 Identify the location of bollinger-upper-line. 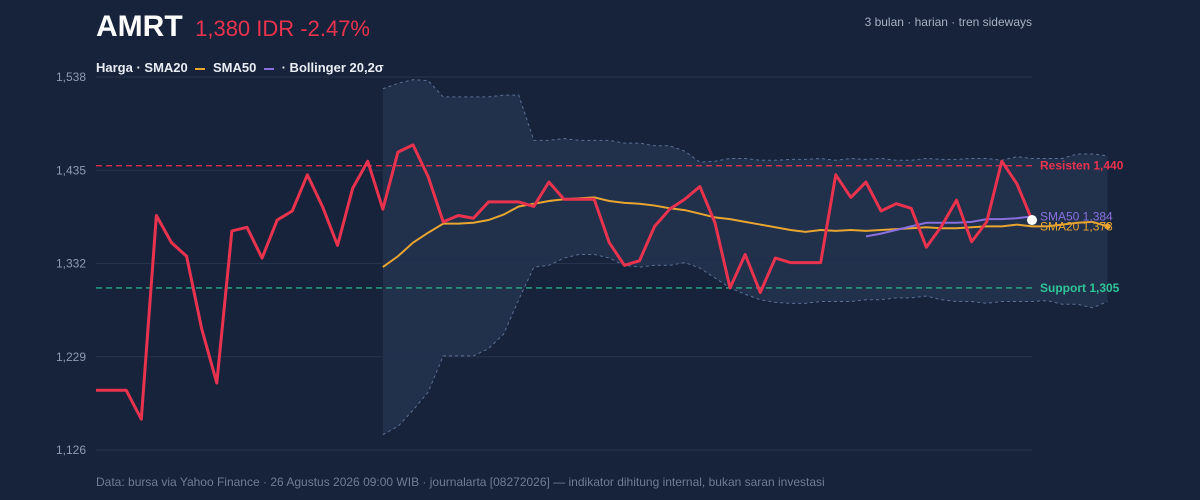
(745, 121).